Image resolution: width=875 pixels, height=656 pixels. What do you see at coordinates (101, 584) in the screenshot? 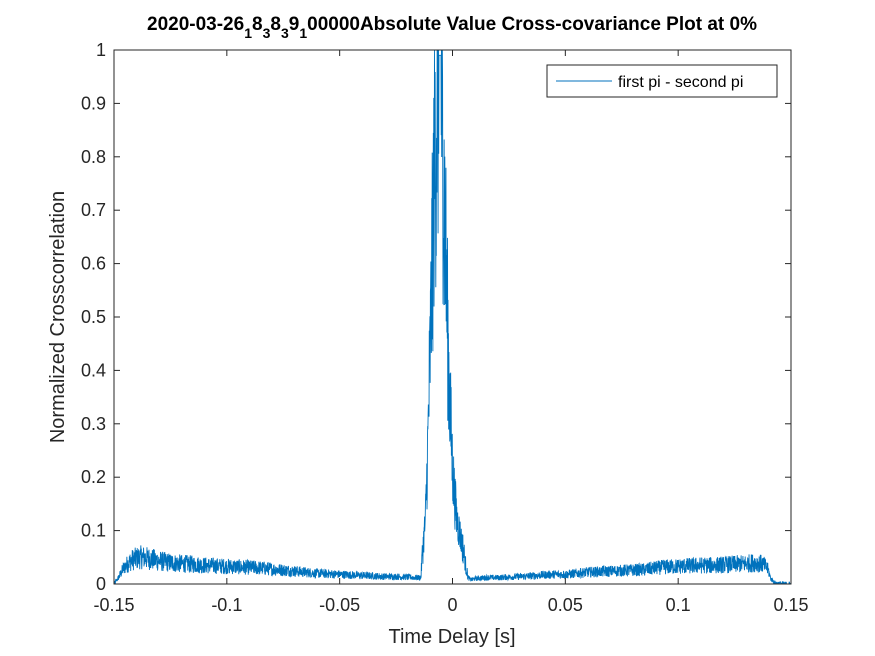
I see `y-tick-label: 0` at bounding box center [101, 584].